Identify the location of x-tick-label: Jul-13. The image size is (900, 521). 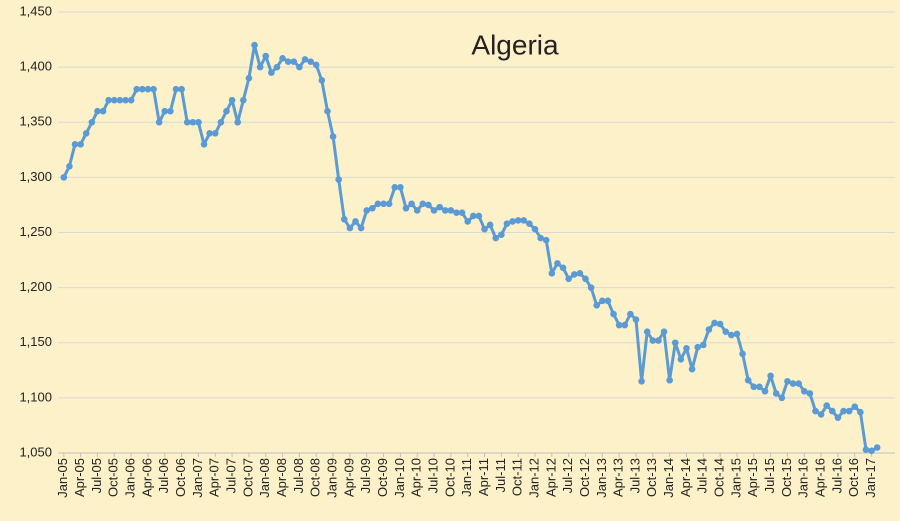
(634, 475).